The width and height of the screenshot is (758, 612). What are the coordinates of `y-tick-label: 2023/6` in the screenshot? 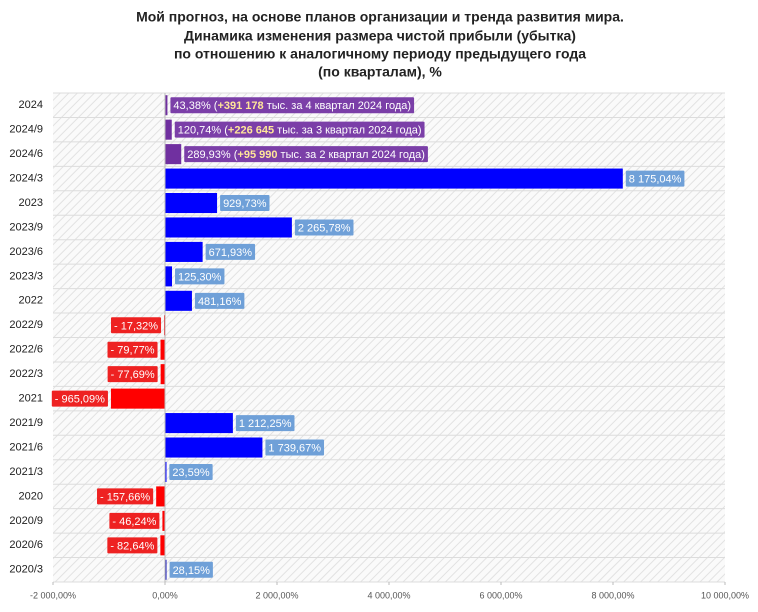 It's located at (26, 252).